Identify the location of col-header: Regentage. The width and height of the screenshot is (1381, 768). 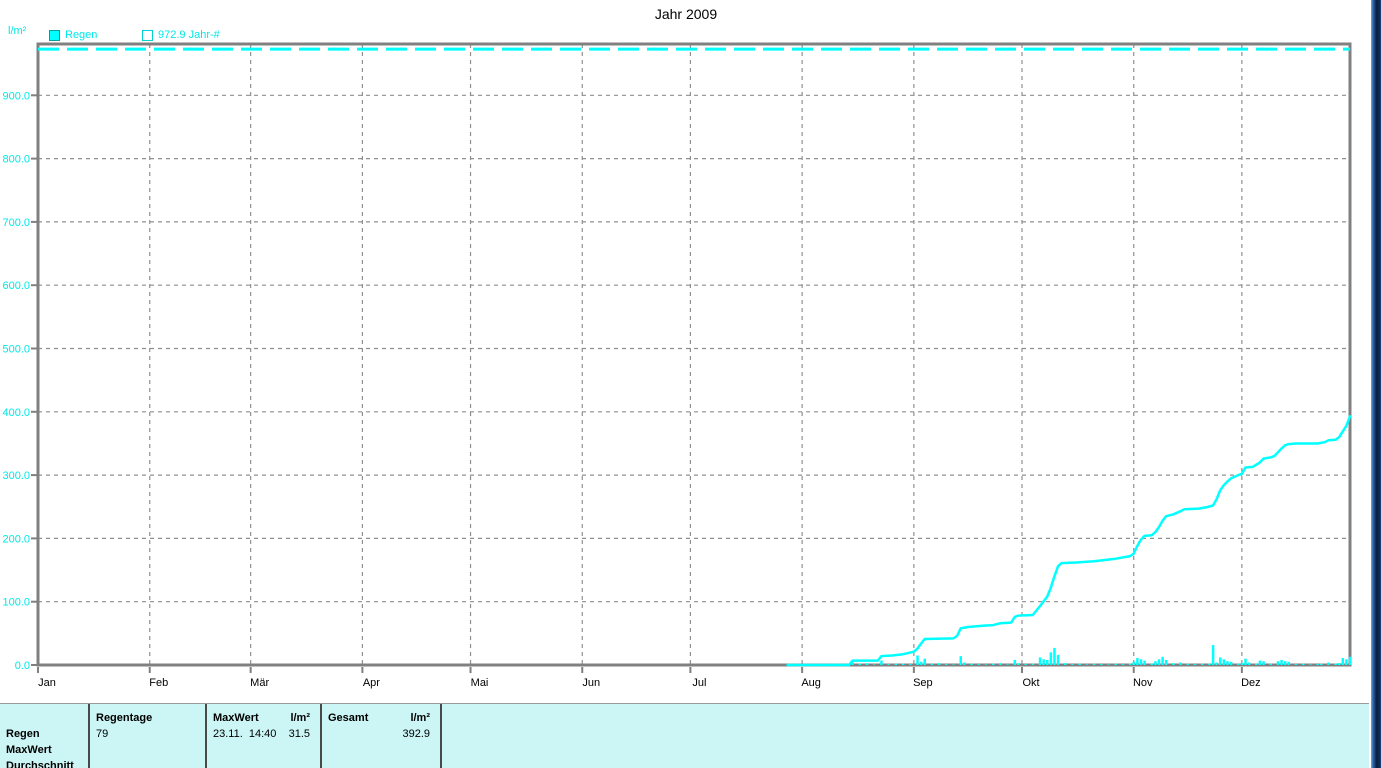
(124, 718).